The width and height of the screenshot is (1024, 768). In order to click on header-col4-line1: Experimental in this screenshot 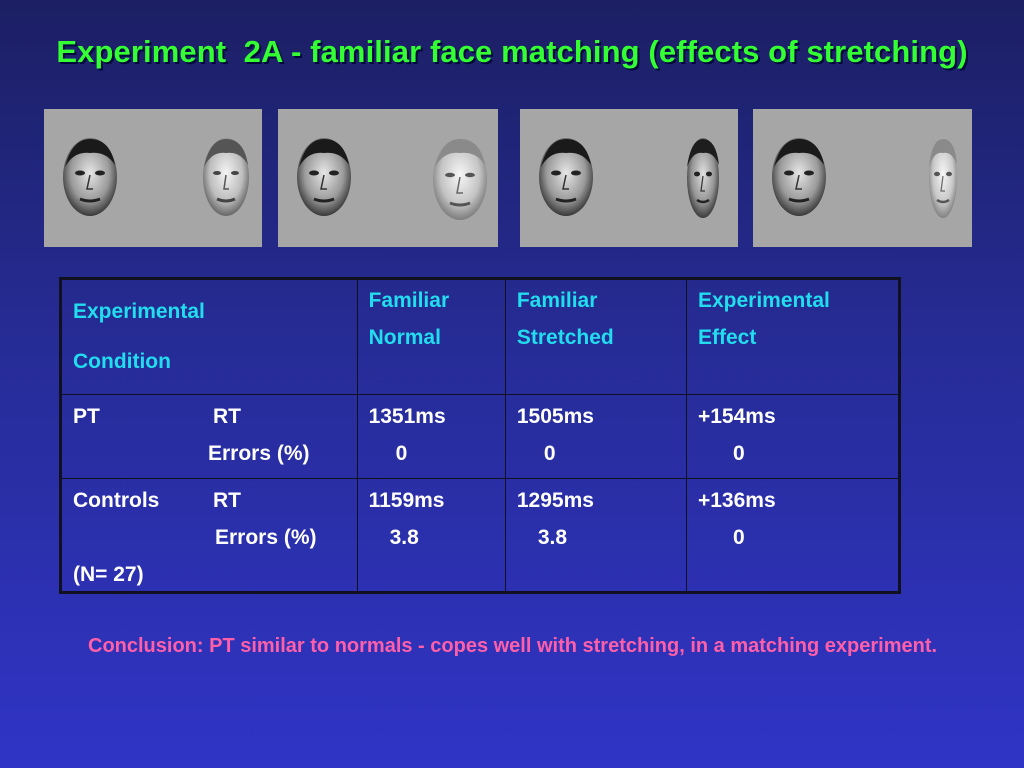, I will do `click(763, 300)`.